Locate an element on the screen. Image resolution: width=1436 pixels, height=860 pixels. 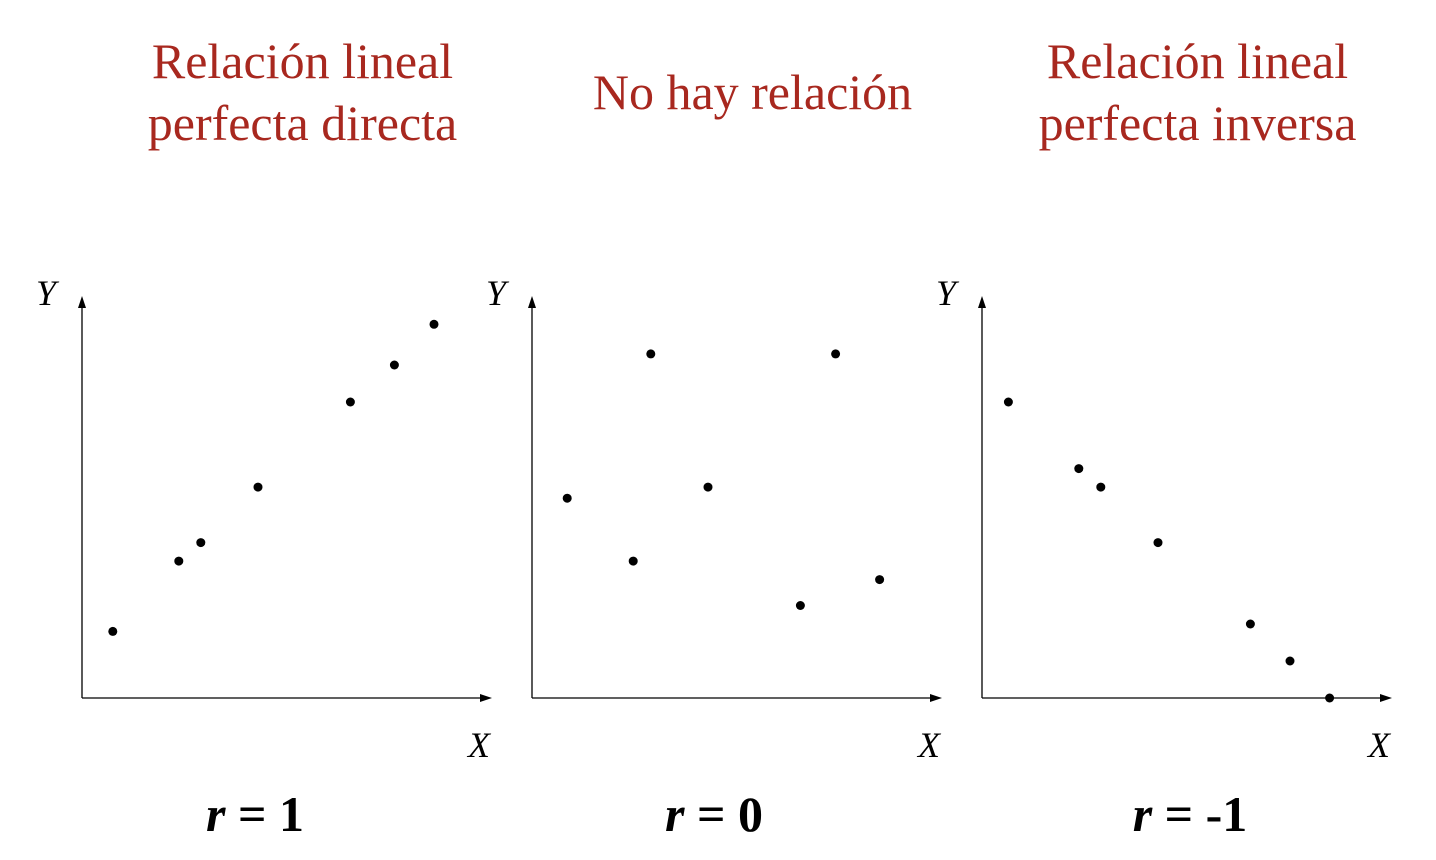
chart-1-x-arrow is located at coordinates (486, 698).